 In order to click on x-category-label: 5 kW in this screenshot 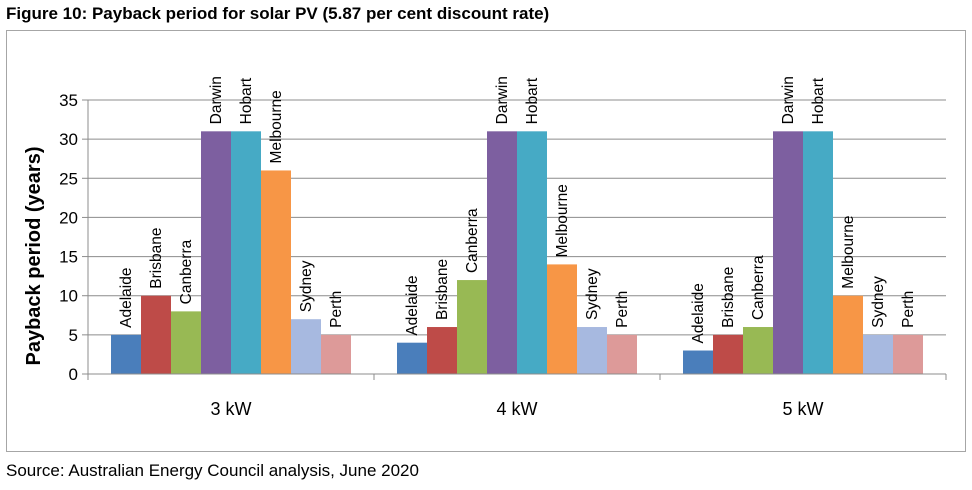, I will do `click(802, 409)`.